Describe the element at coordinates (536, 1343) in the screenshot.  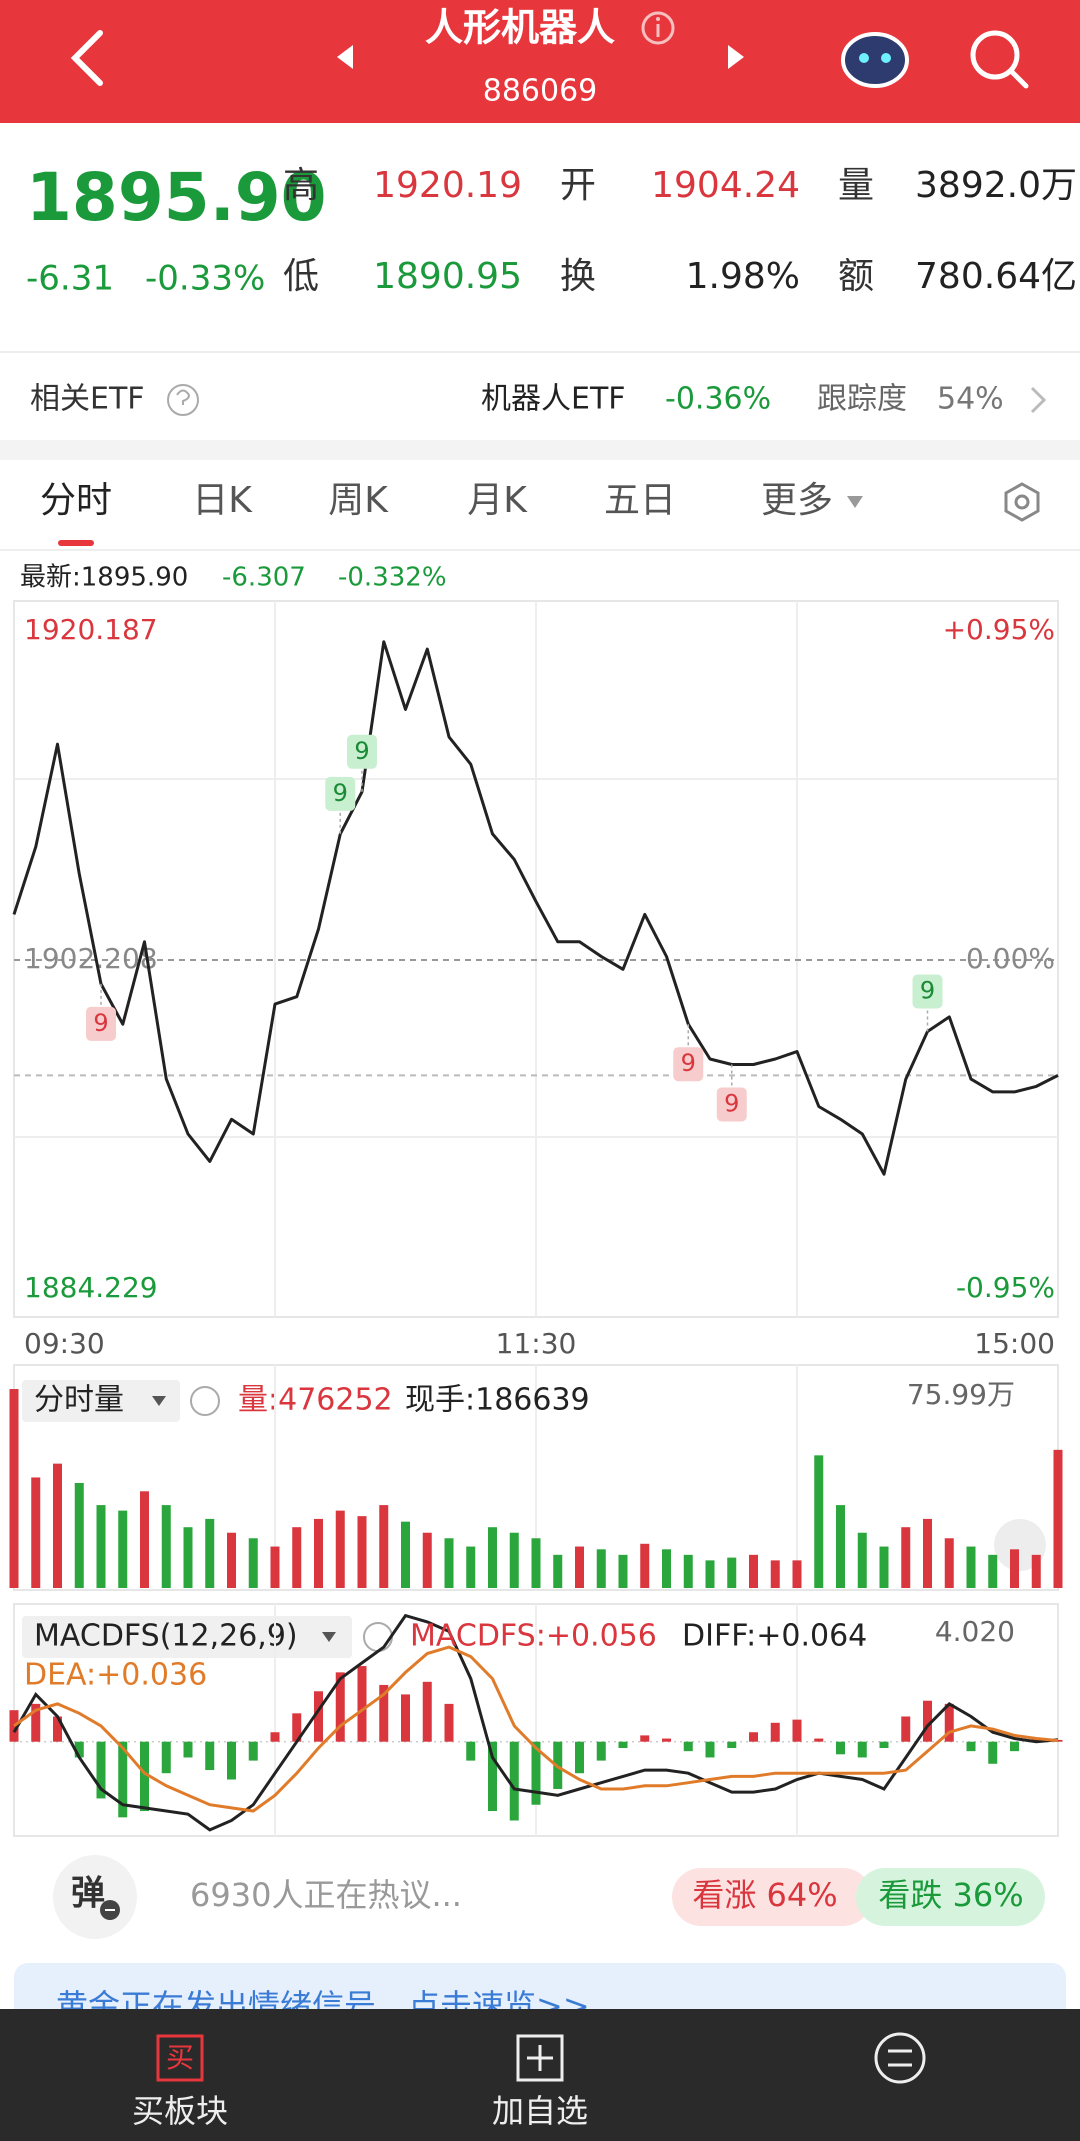
I see `x-tick-label: 11:30` at that location.